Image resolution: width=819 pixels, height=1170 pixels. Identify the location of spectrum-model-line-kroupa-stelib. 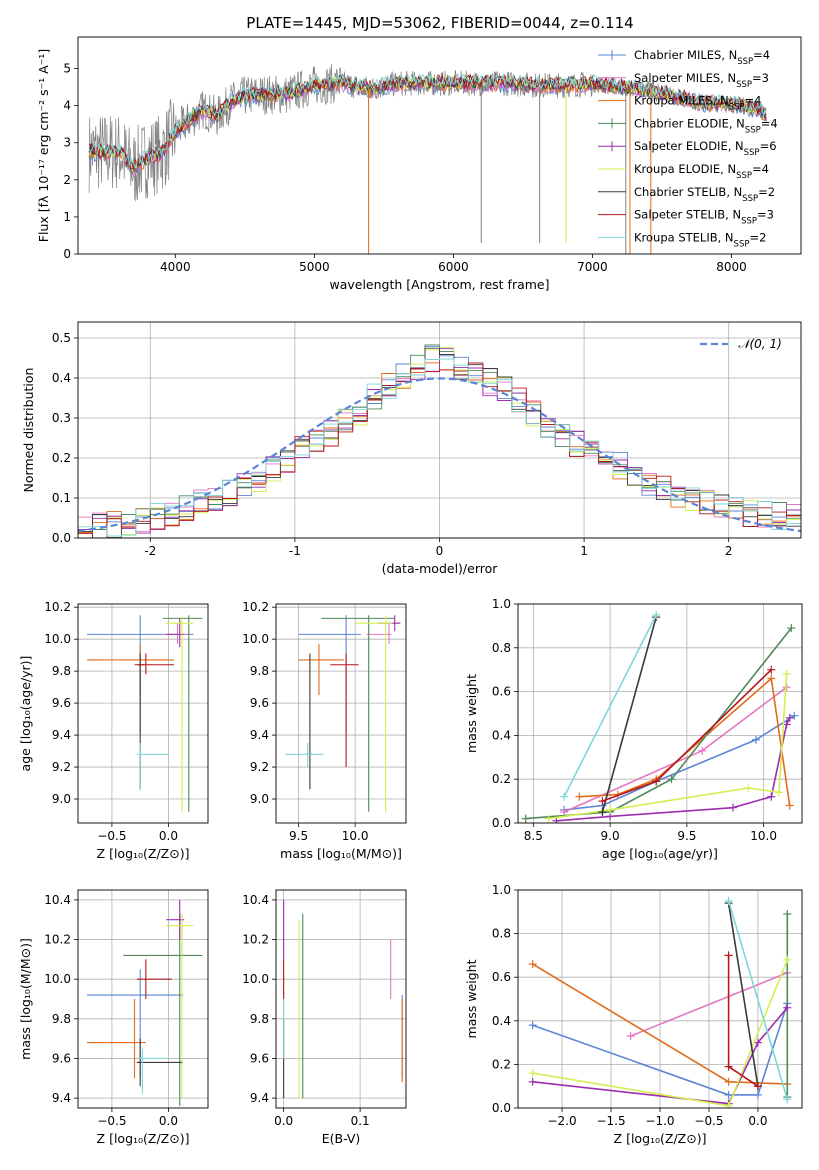
(427, 120).